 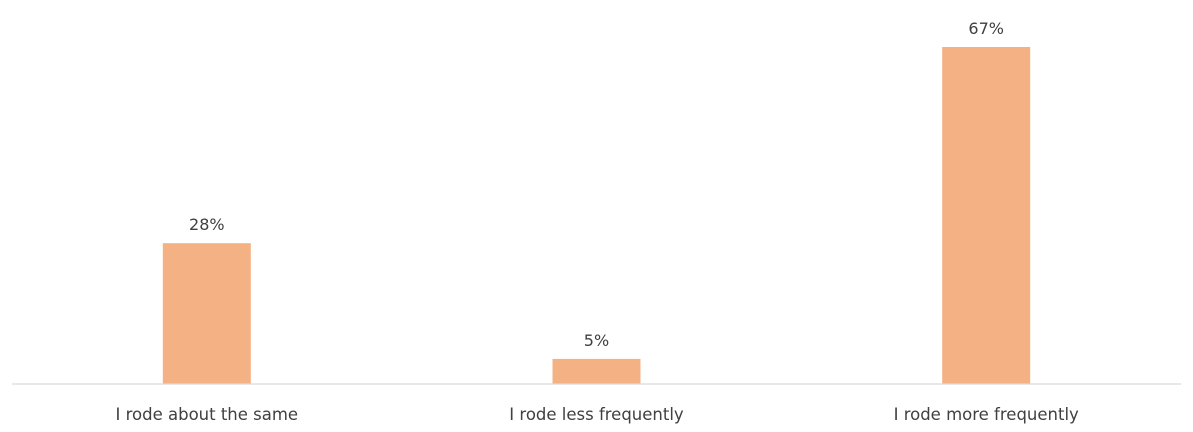 What do you see at coordinates (596, 340) in the screenshot?
I see `data-label-i-rode-less-frequently: 5%` at bounding box center [596, 340].